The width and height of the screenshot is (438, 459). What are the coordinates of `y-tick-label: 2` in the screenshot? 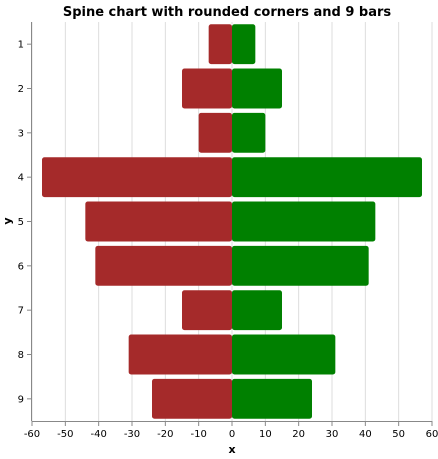 It's located at (21, 89).